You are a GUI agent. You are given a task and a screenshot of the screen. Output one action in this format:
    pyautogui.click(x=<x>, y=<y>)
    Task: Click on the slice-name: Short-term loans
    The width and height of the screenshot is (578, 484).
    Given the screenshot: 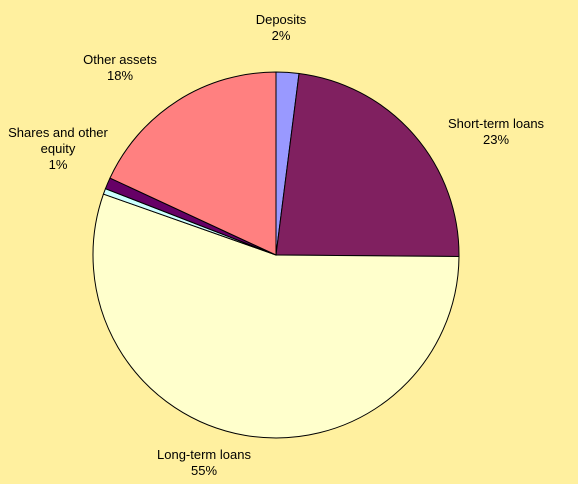 What is the action you would take?
    pyautogui.click(x=496, y=123)
    